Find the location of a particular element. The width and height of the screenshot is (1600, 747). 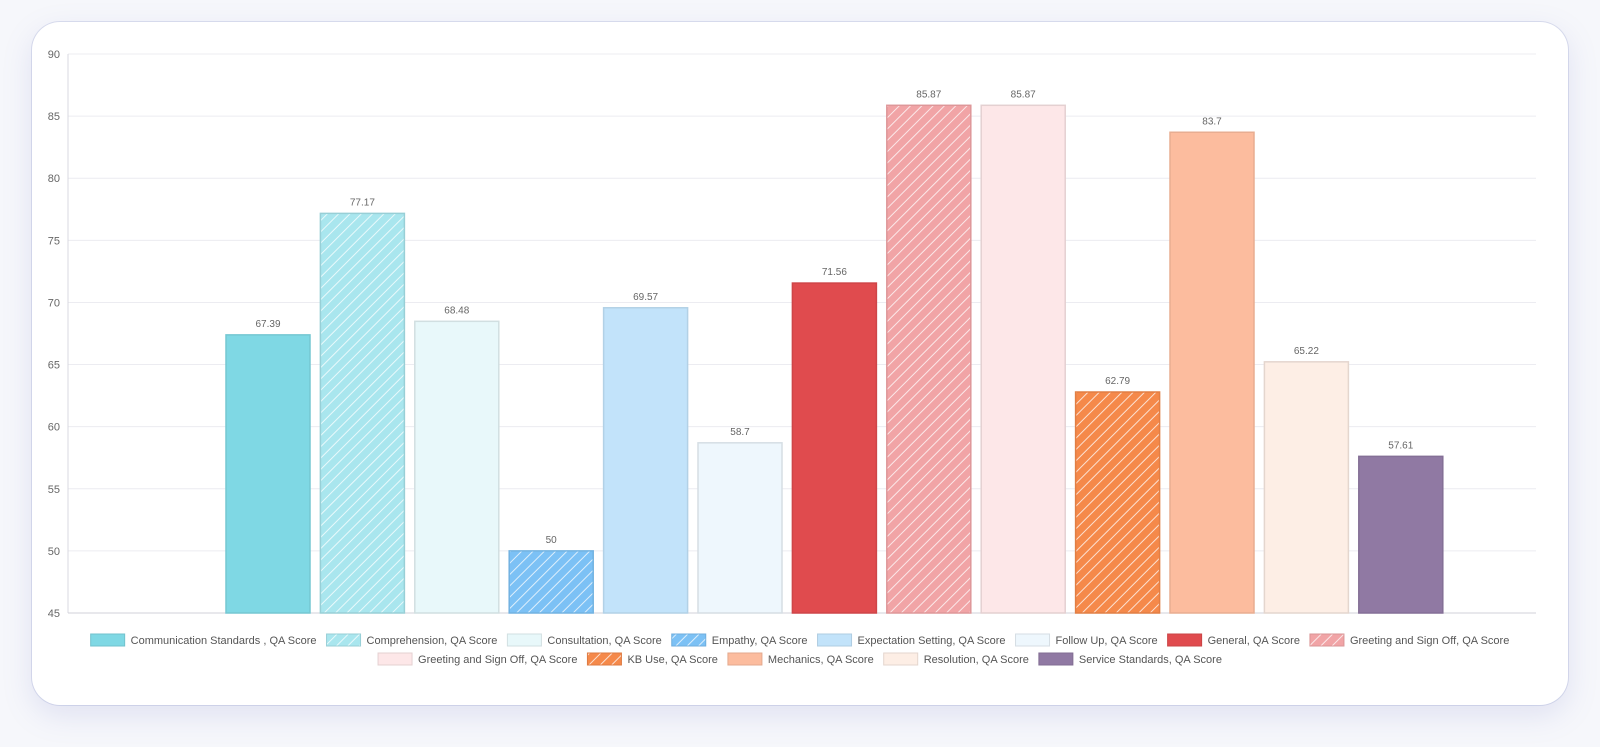

legend-label: Empathy, QA Score is located at coordinates (760, 641).